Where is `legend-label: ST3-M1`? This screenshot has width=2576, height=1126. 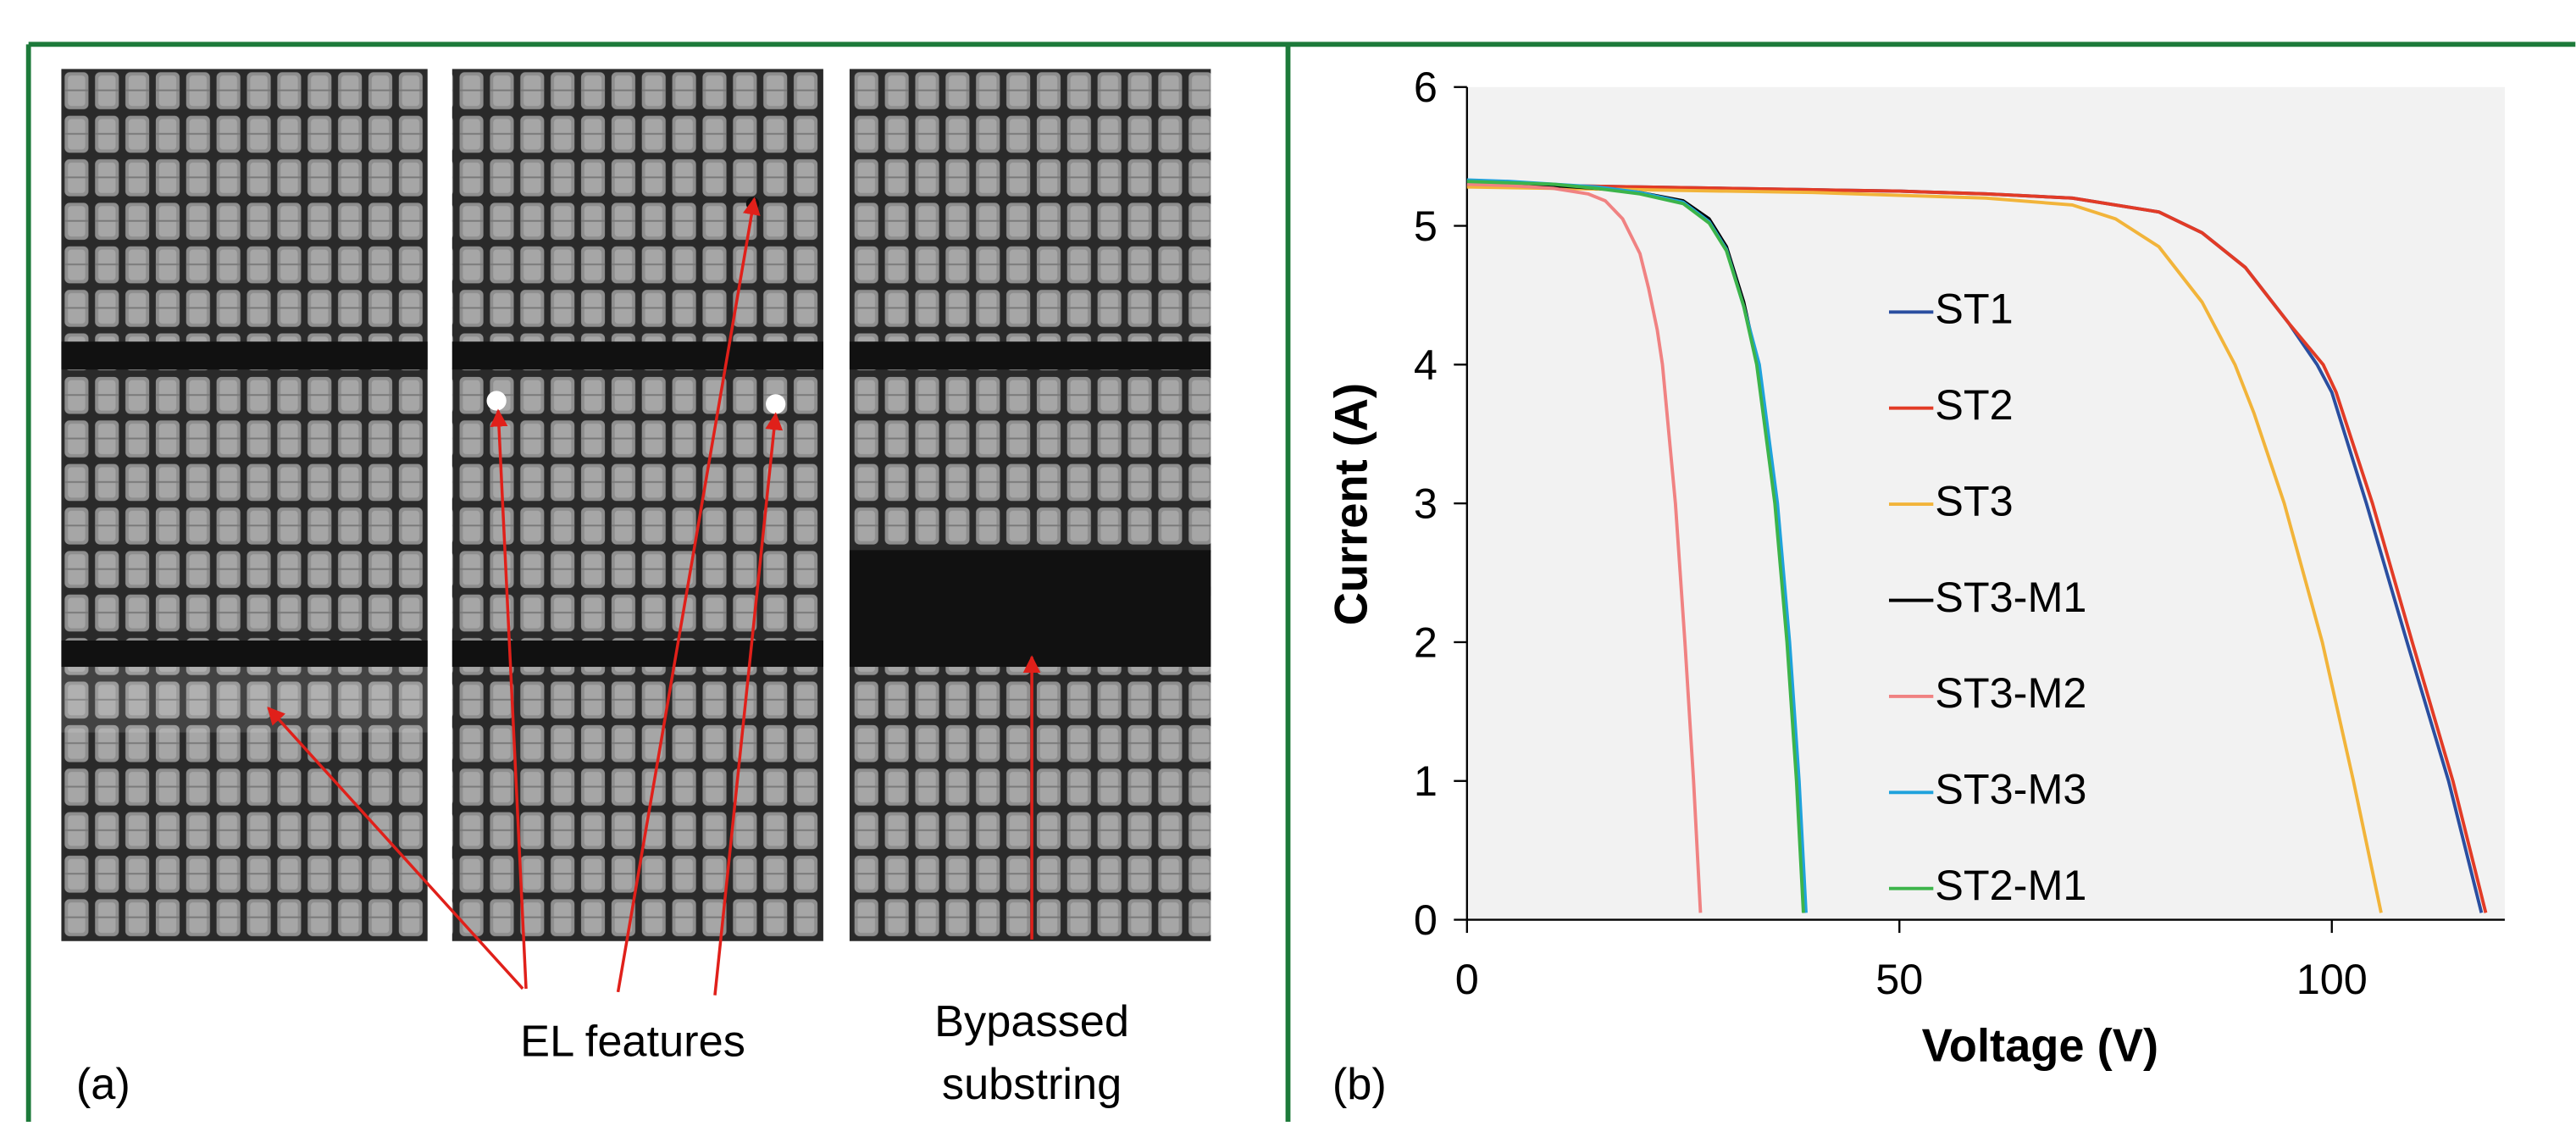 legend-label: ST3-M1 is located at coordinates (2010, 597).